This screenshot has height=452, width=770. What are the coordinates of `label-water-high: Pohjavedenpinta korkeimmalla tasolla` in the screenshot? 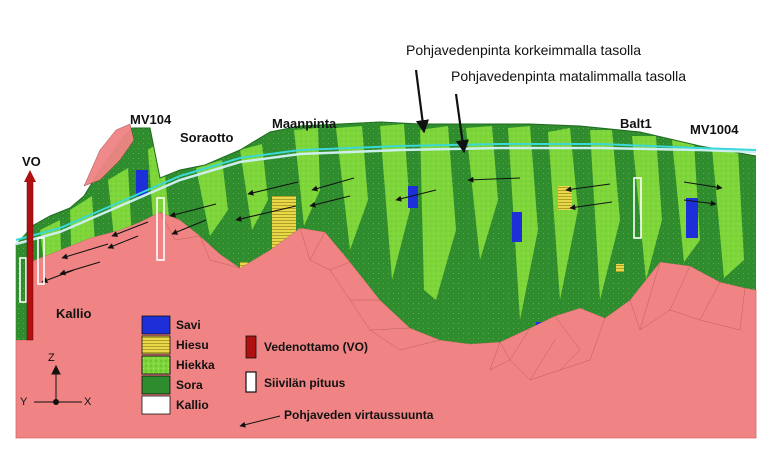 It's located at (524, 50).